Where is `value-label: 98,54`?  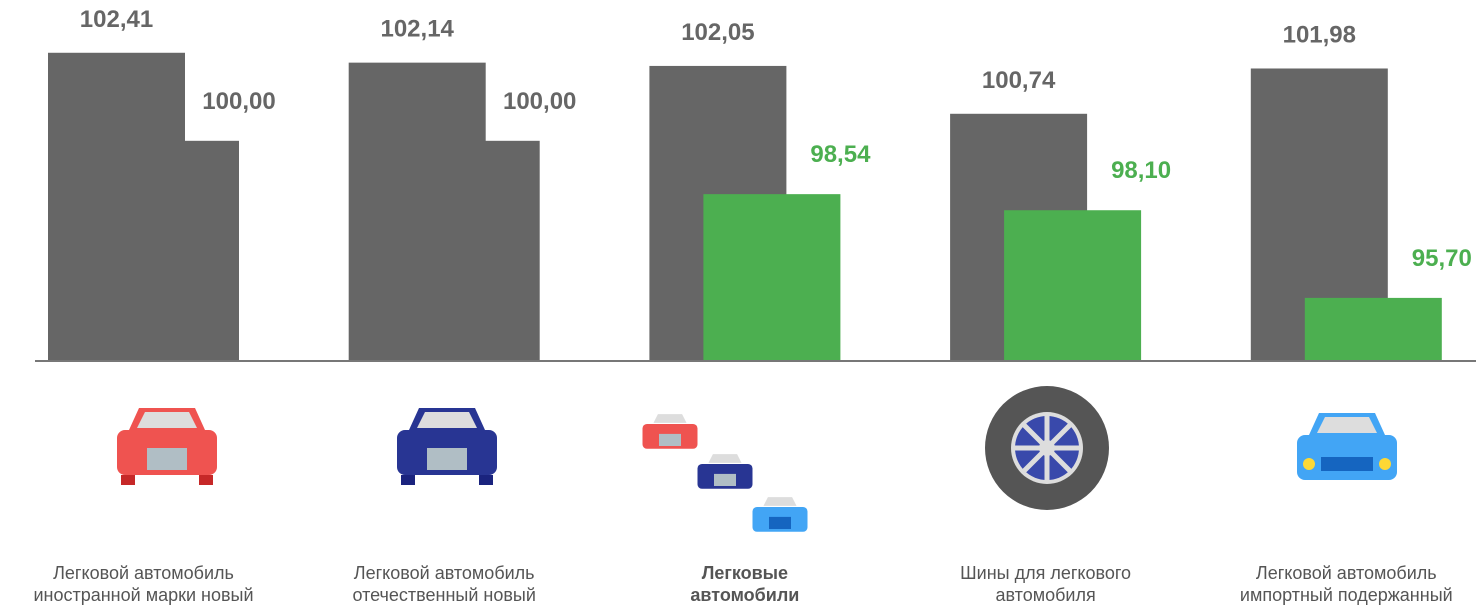 value-label: 98,54 is located at coordinates (840, 154).